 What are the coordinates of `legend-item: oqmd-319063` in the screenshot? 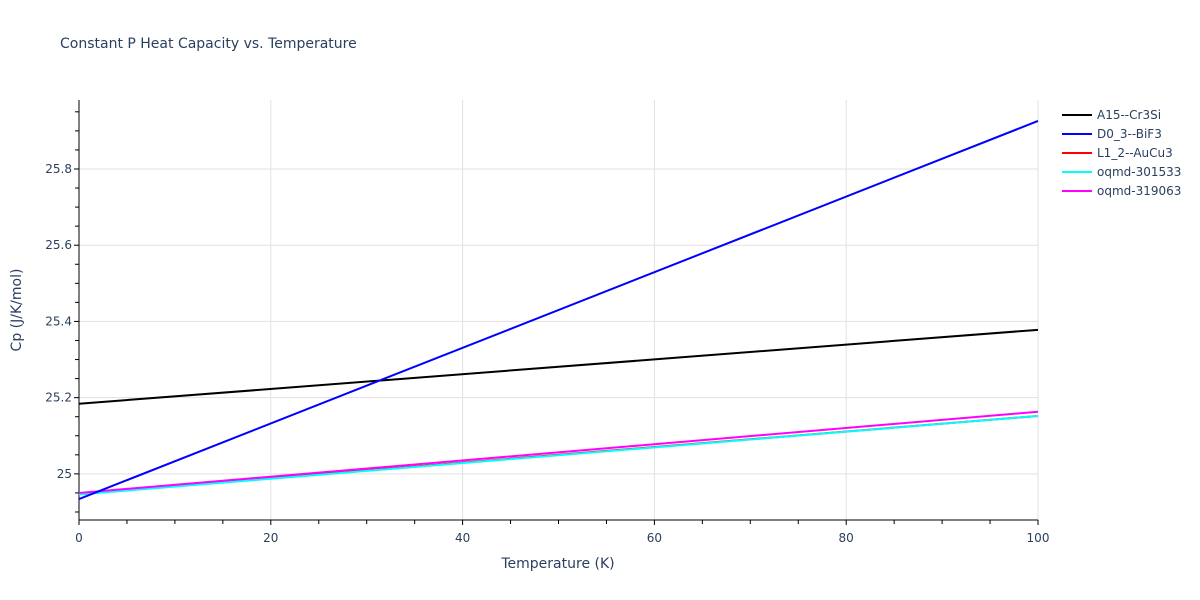 It's located at (1121, 191).